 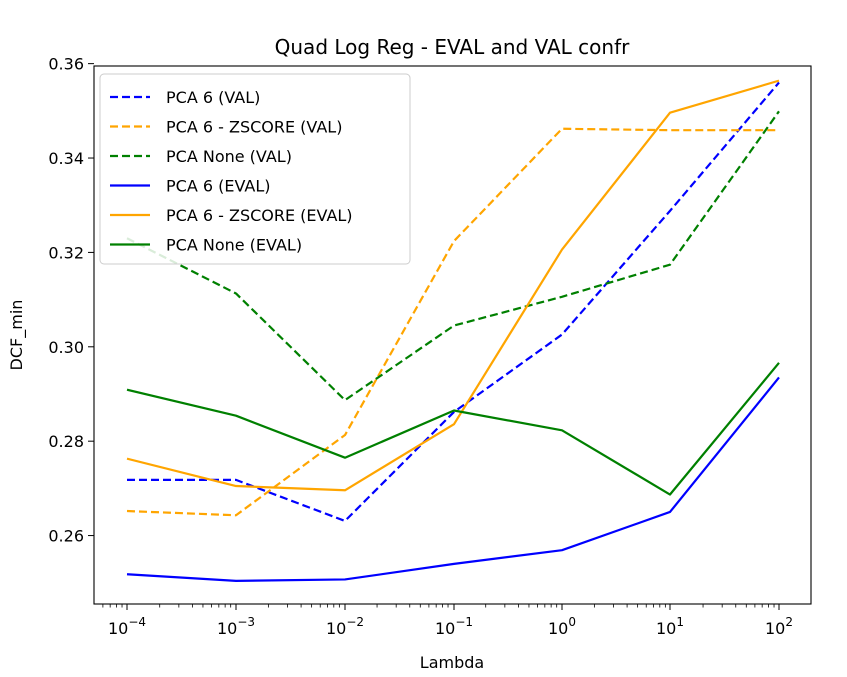 What do you see at coordinates (218, 186) in the screenshot?
I see `legend-label-4: PCA 6 (EVAL)` at bounding box center [218, 186].